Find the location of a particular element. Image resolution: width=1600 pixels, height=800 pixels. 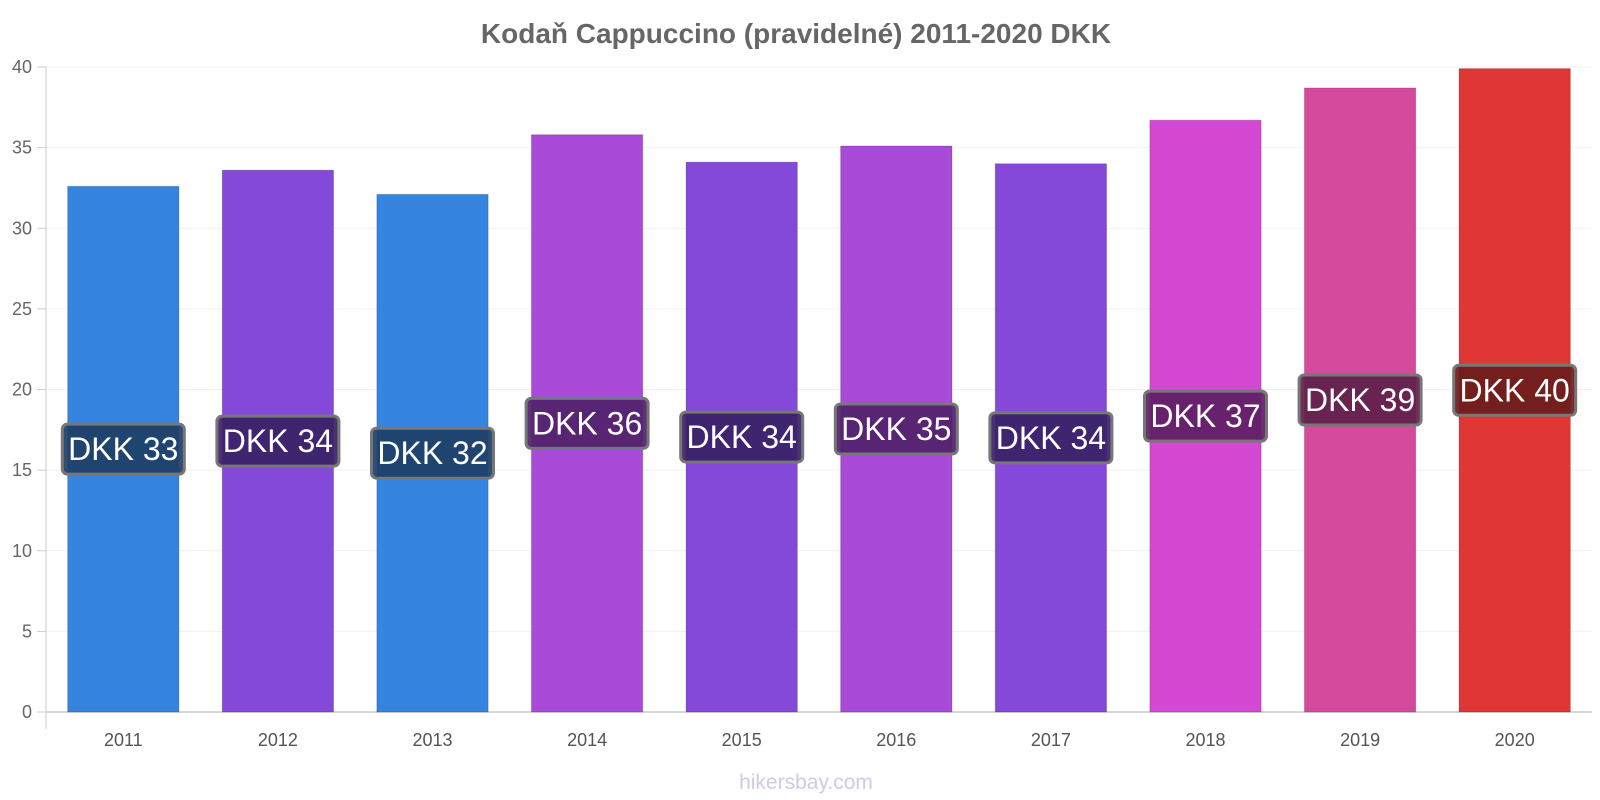

data-label: DKK 32 is located at coordinates (432, 453).